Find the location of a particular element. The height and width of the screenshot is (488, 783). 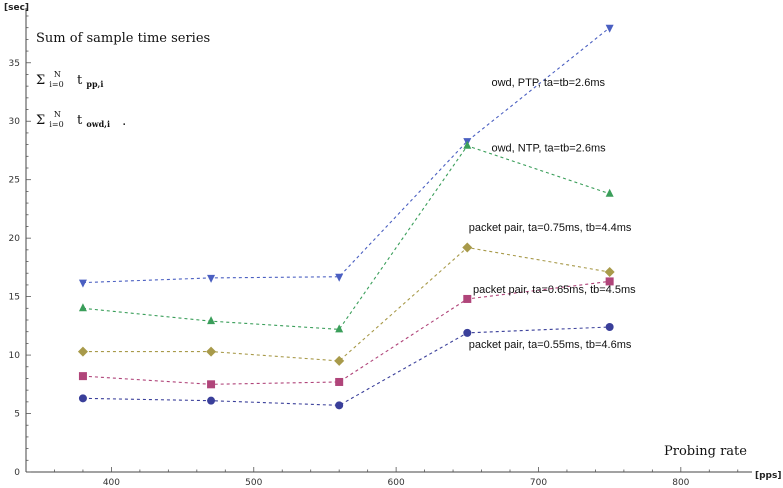

formula-owd-sigma: Σ is located at coordinates (40, 120).